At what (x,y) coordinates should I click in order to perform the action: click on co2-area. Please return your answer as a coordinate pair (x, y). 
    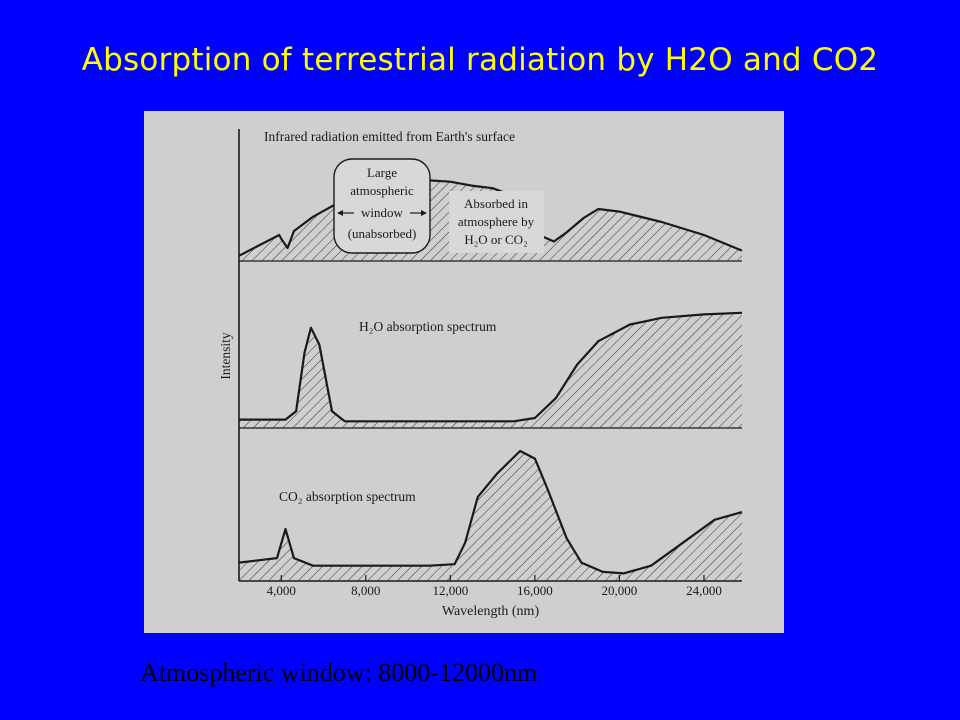
    Looking at the image, I should click on (490, 516).